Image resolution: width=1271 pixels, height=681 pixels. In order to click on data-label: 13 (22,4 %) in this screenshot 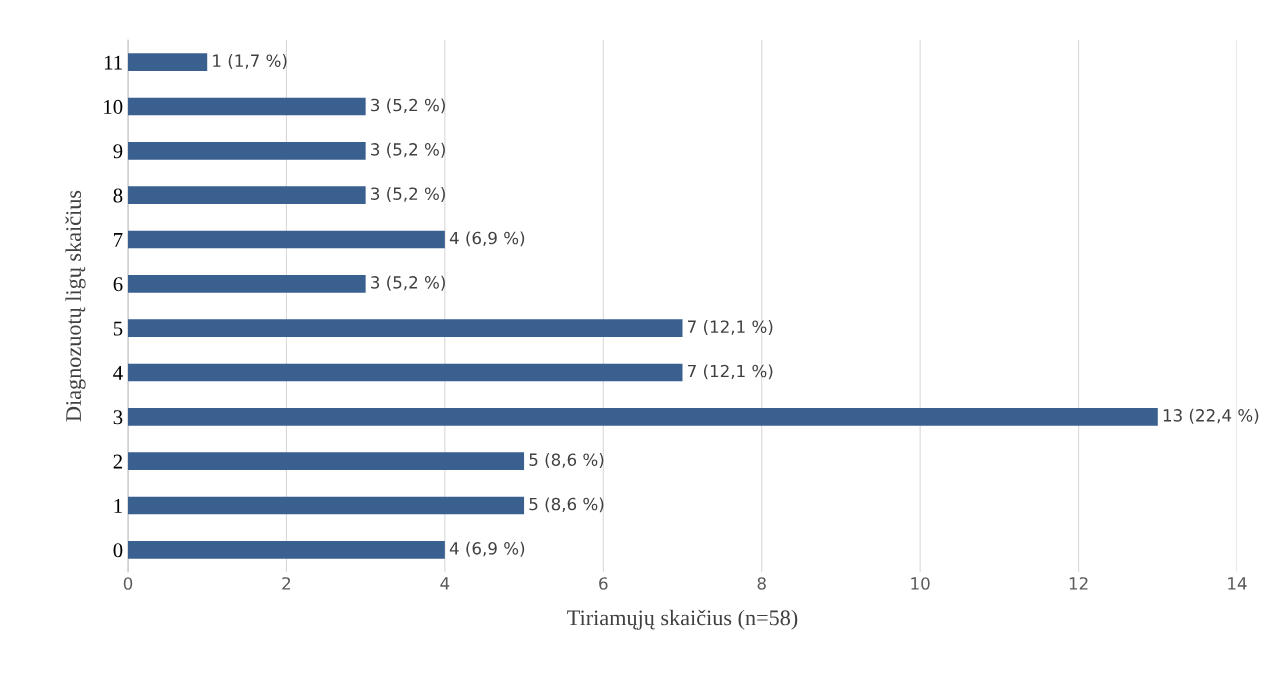, I will do `click(1211, 416)`.